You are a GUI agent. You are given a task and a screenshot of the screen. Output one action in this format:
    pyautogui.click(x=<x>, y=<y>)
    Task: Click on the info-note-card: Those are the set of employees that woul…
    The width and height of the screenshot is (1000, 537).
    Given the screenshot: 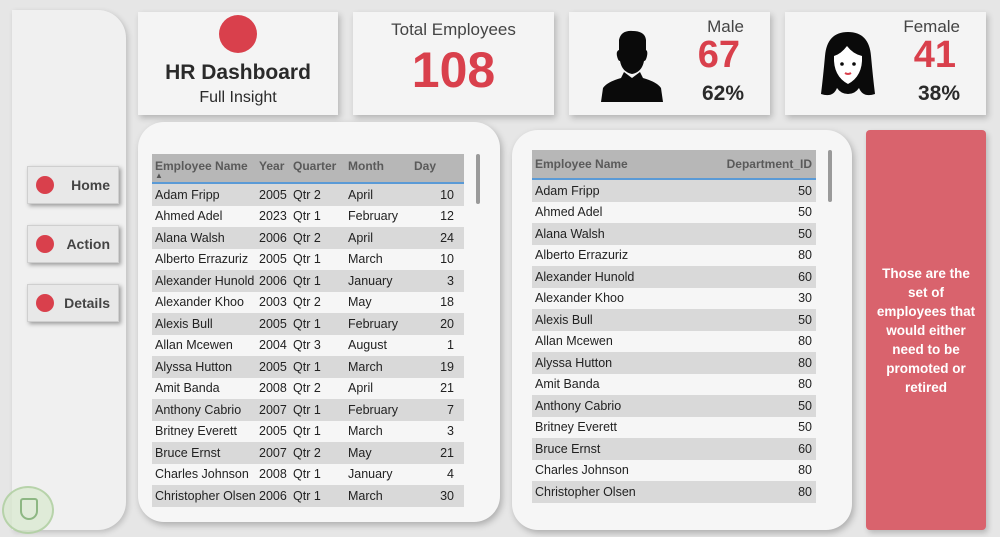 What is the action you would take?
    pyautogui.click(x=926, y=330)
    